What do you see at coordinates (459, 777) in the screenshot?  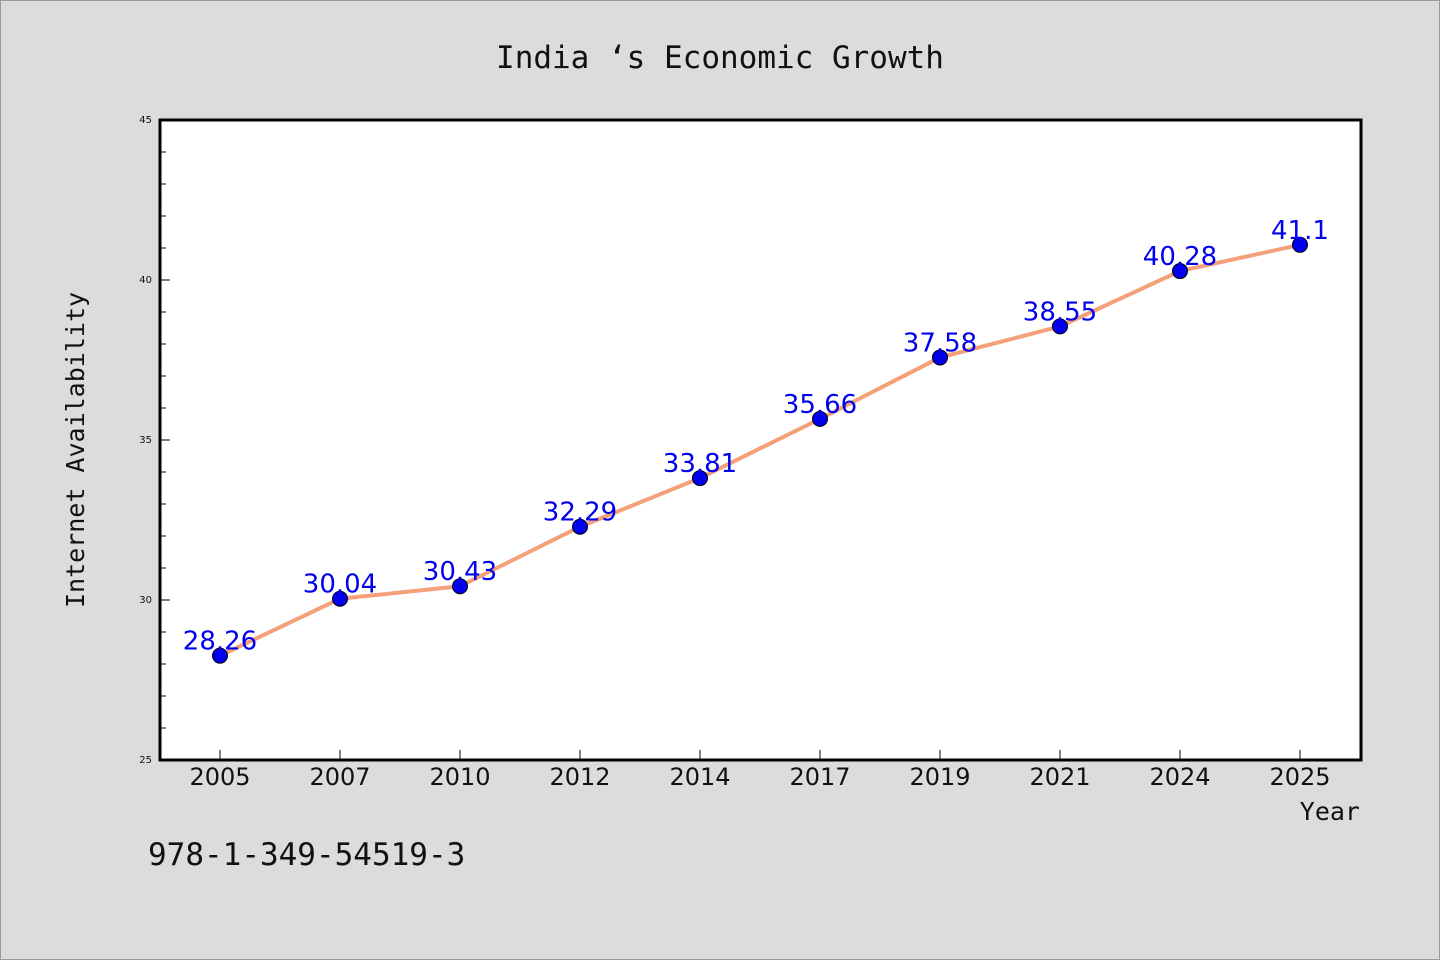 I see `x-tick-label: 2010` at bounding box center [459, 777].